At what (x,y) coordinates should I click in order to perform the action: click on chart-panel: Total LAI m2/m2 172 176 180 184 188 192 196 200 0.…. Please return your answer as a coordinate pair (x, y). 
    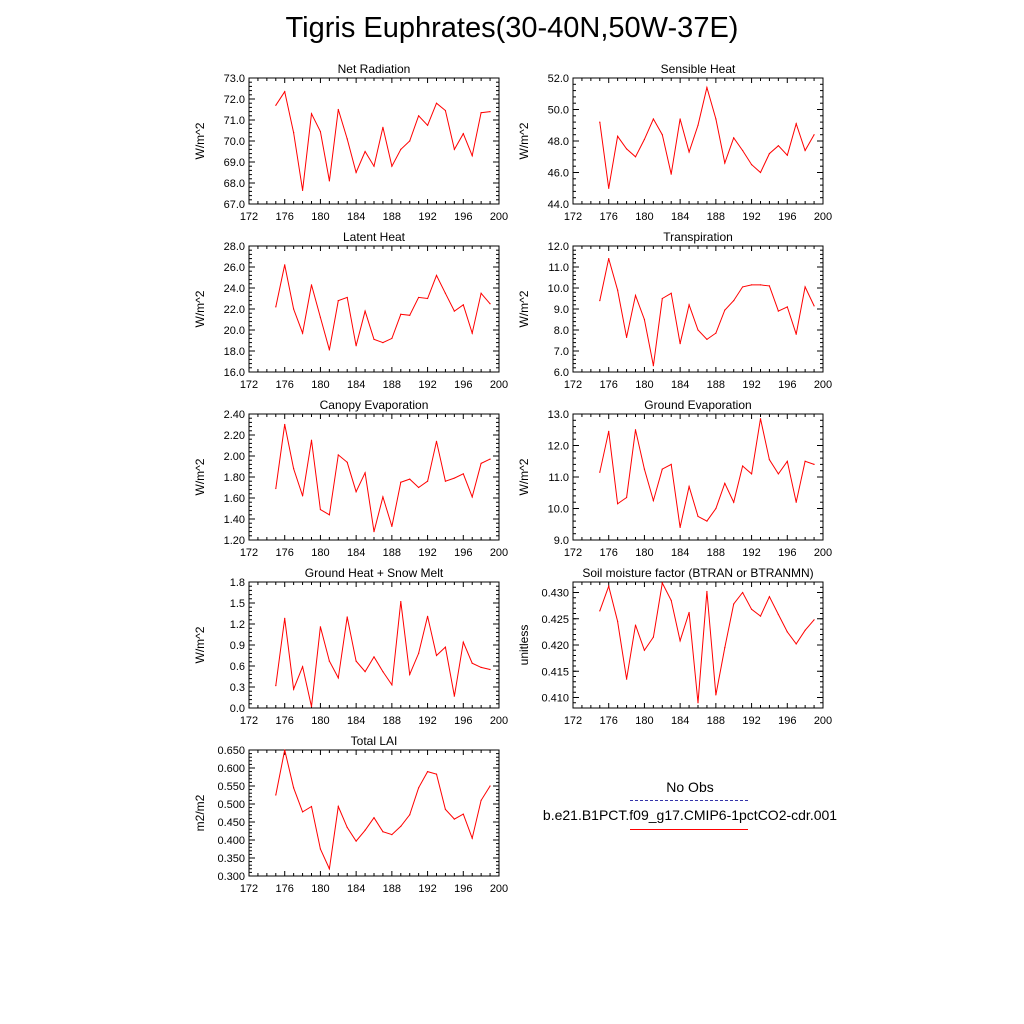
    Looking at the image, I should click on (350, 814).